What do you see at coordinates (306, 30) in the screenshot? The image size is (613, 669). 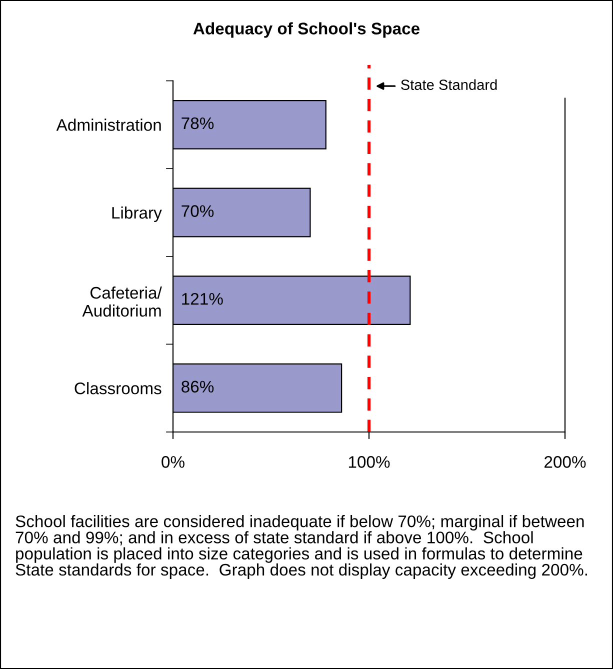 I see `chart-title: Adequacy of School's Space` at bounding box center [306, 30].